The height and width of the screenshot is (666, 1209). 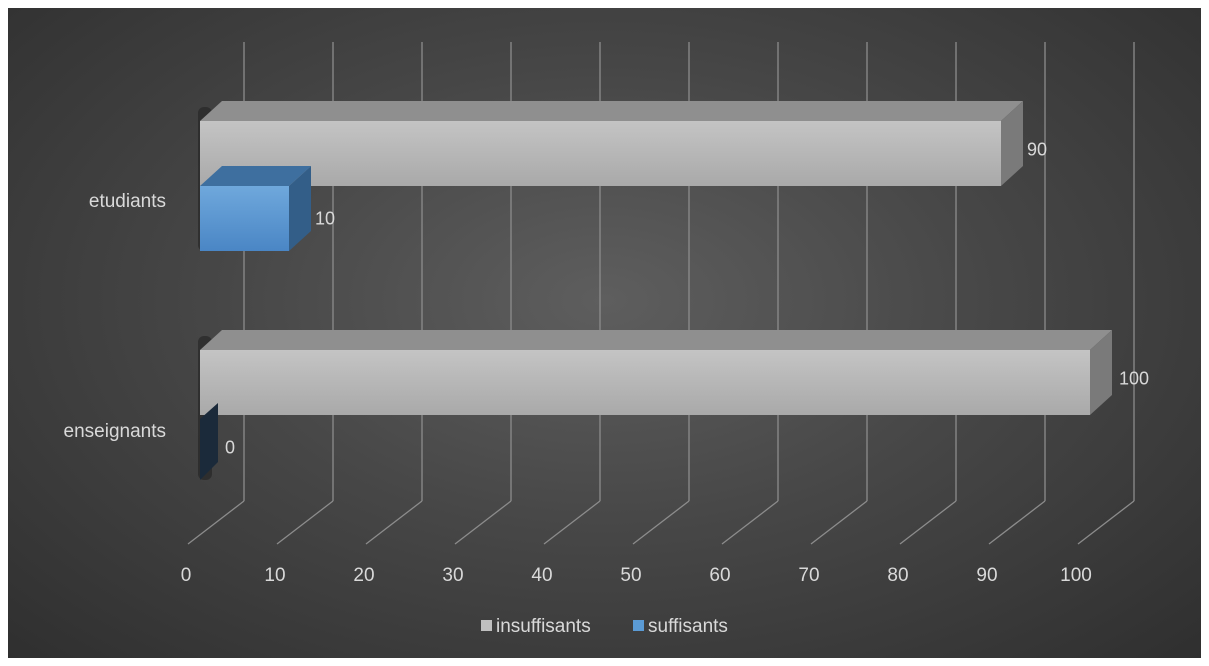 What do you see at coordinates (541, 575) in the screenshot?
I see `x-tick-label: 40` at bounding box center [541, 575].